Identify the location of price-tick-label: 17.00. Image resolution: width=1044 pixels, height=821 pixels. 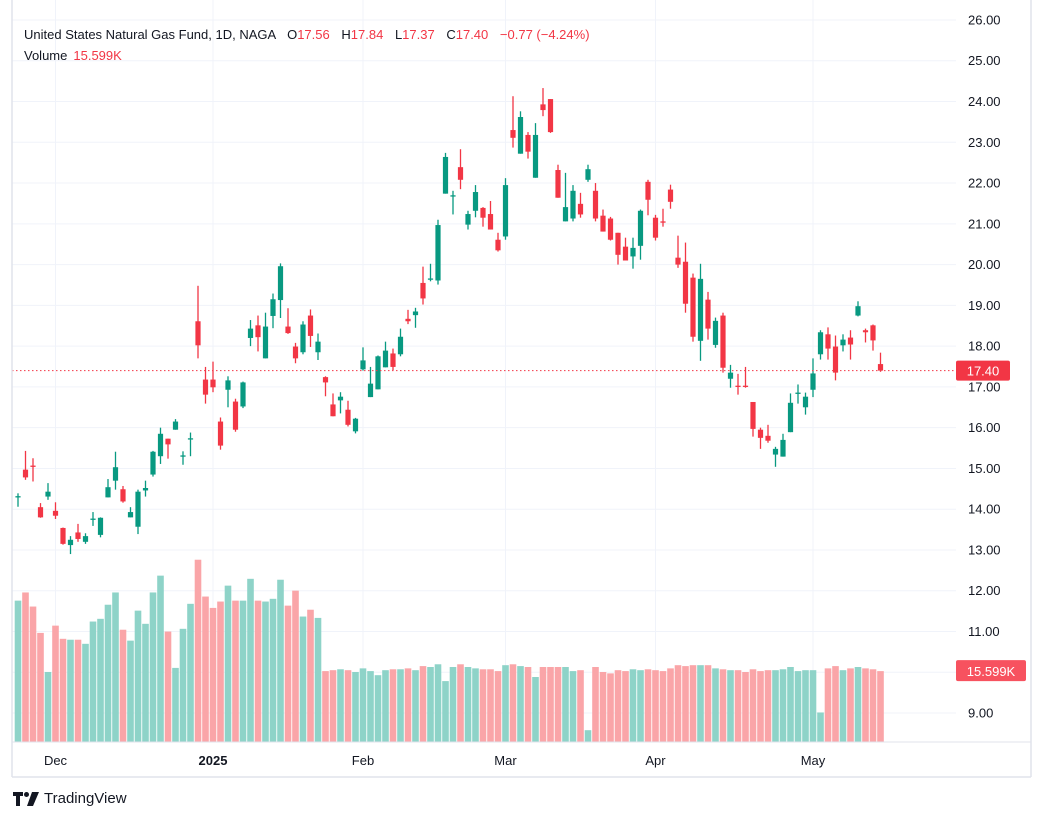
(984, 386).